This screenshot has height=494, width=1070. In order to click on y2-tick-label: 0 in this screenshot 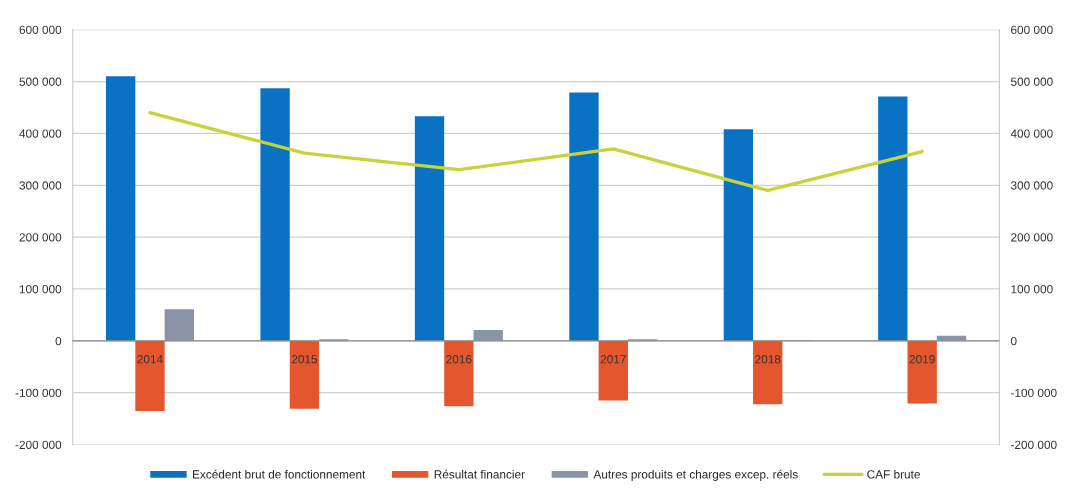, I will do `click(1013, 341)`.